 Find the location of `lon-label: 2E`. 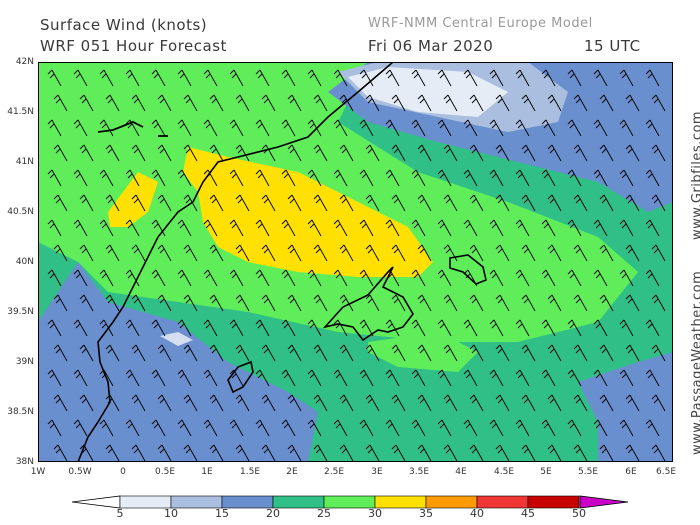

lon-label: 2E is located at coordinates (292, 472).